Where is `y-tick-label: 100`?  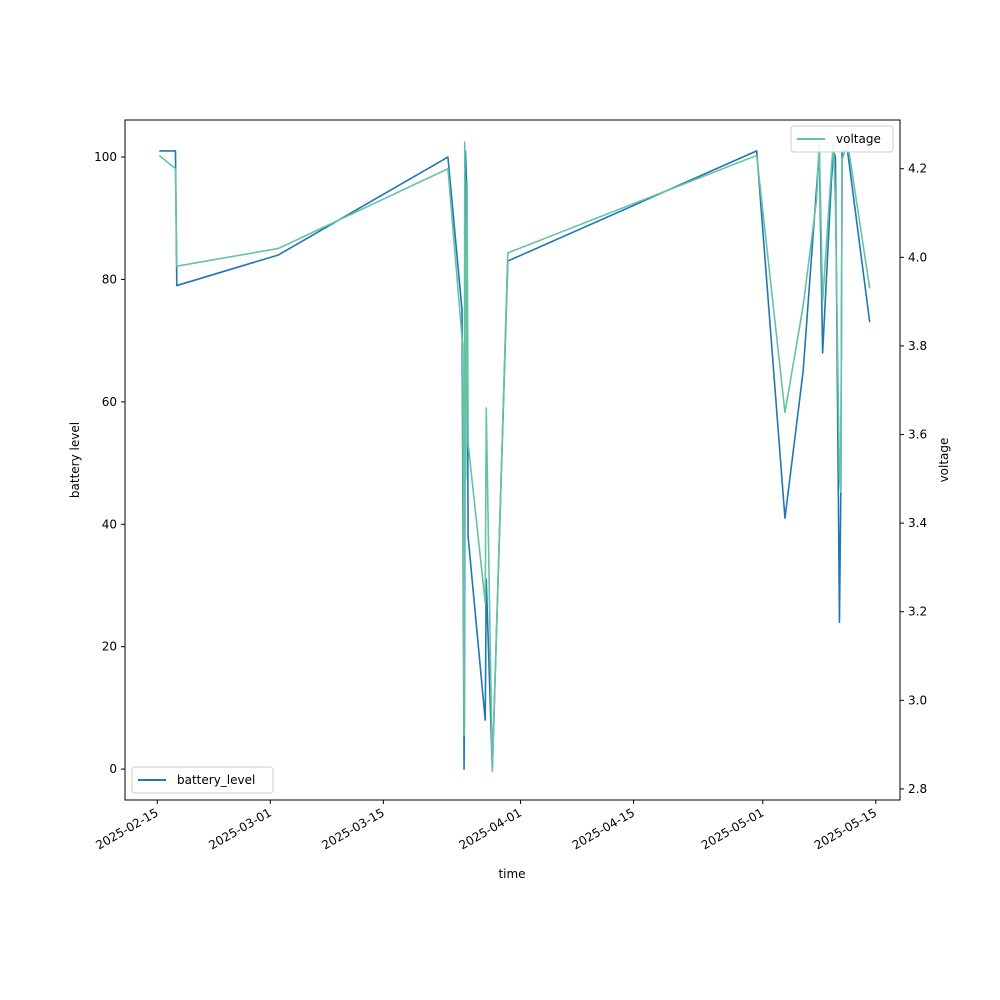
y-tick-label: 100 is located at coordinates (105, 157).